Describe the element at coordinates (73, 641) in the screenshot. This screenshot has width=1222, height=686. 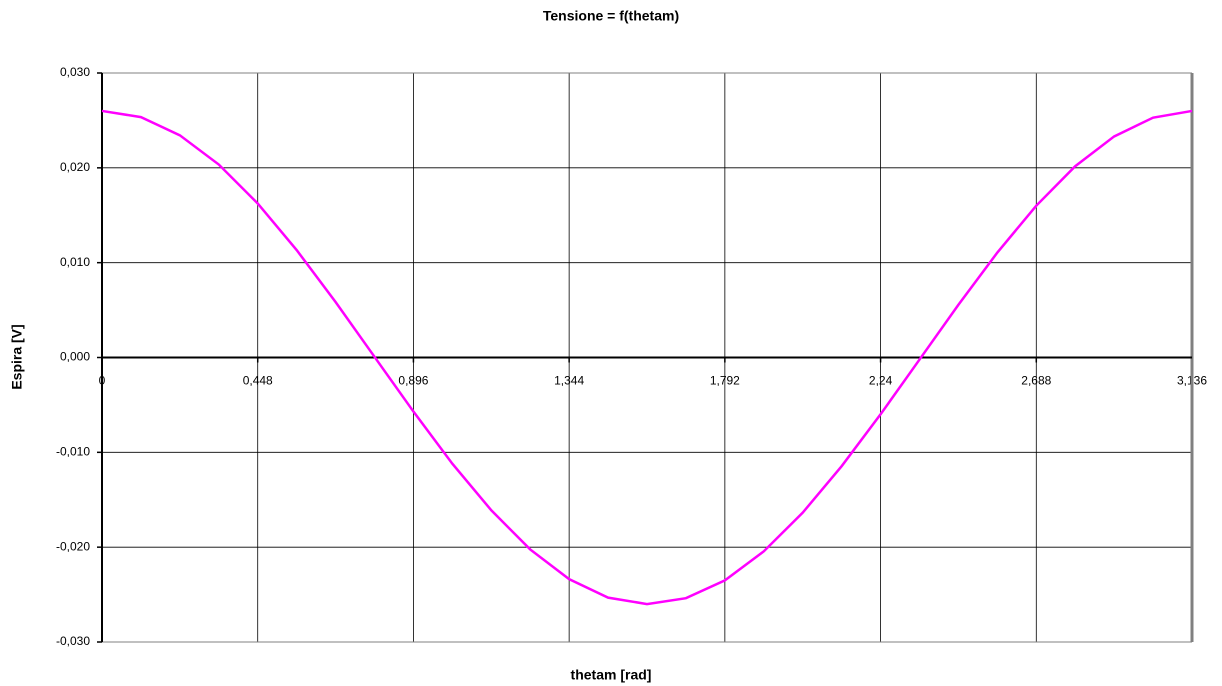
I see `y-tick-label: -0,030` at that location.